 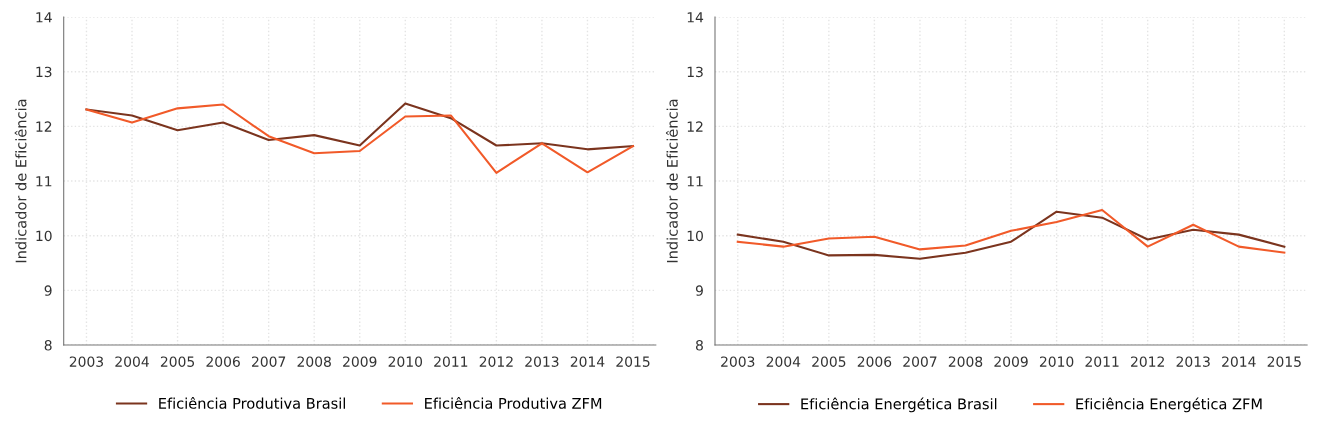 I want to click on legend-label: Eficiência Produtiva ZFM, so click(x=513, y=402).